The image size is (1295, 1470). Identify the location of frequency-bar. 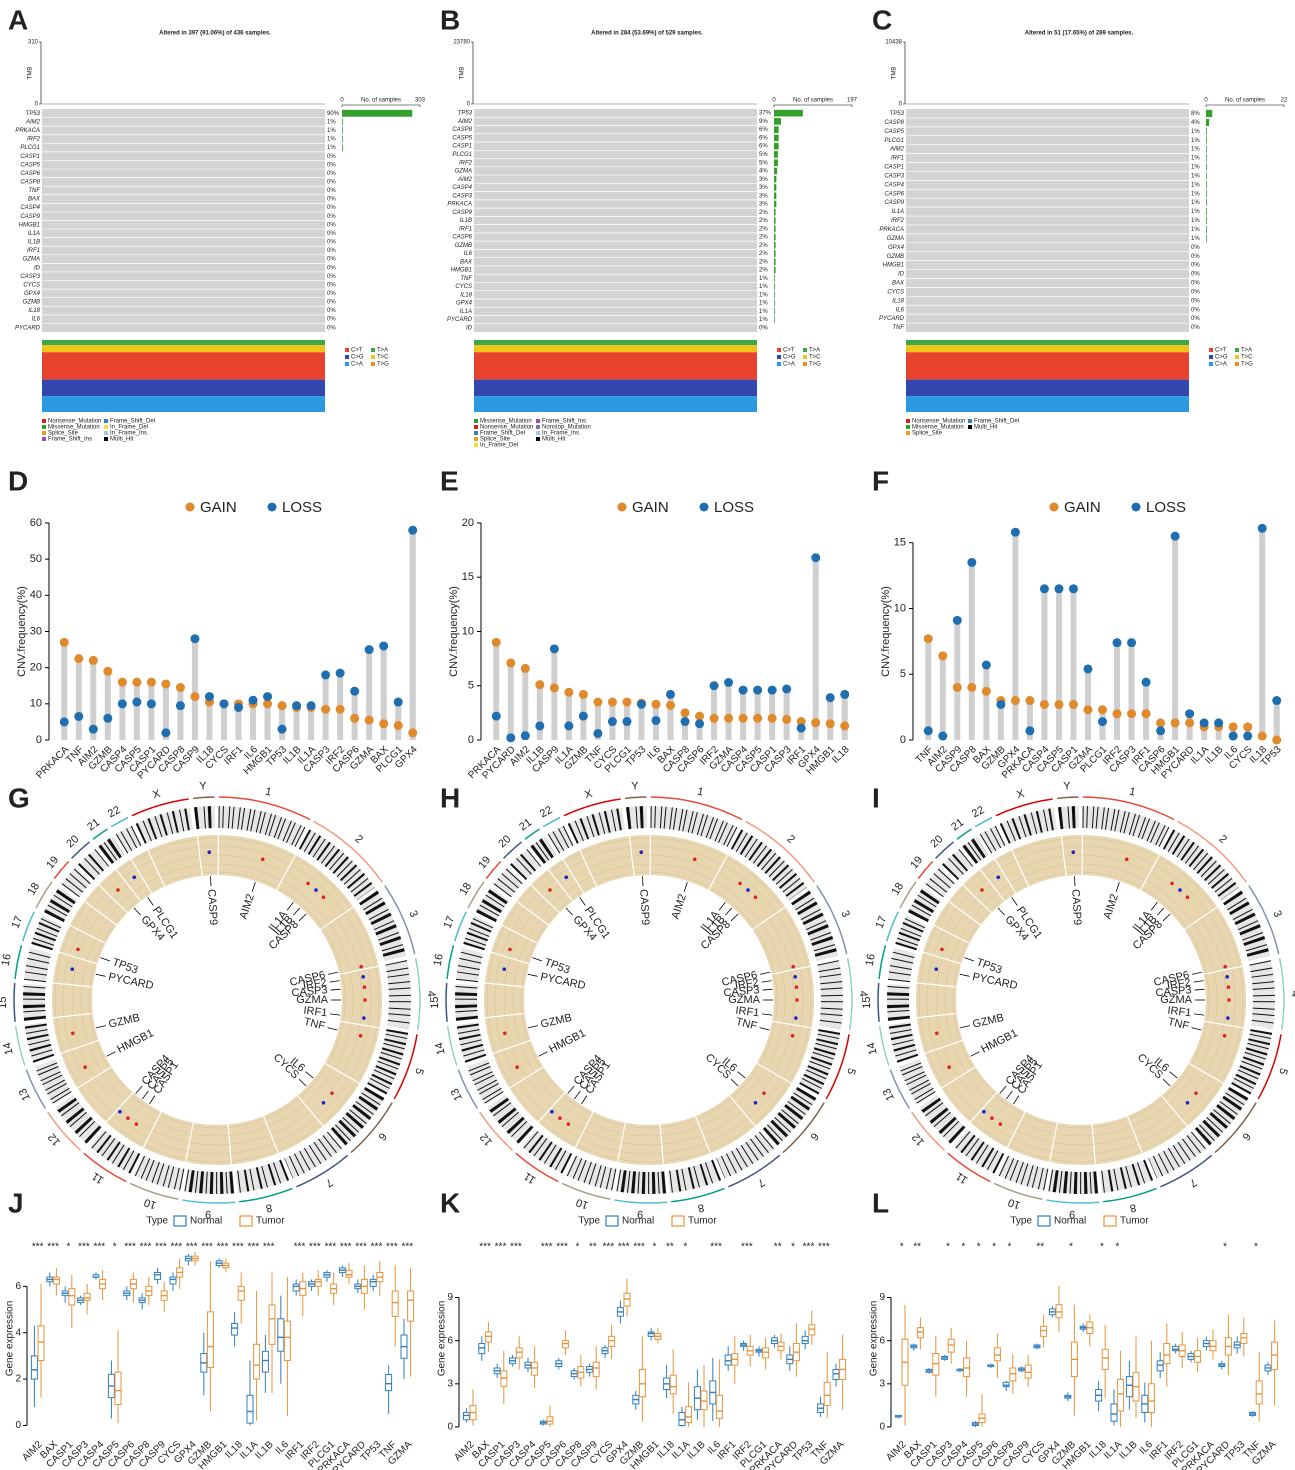
(775, 212).